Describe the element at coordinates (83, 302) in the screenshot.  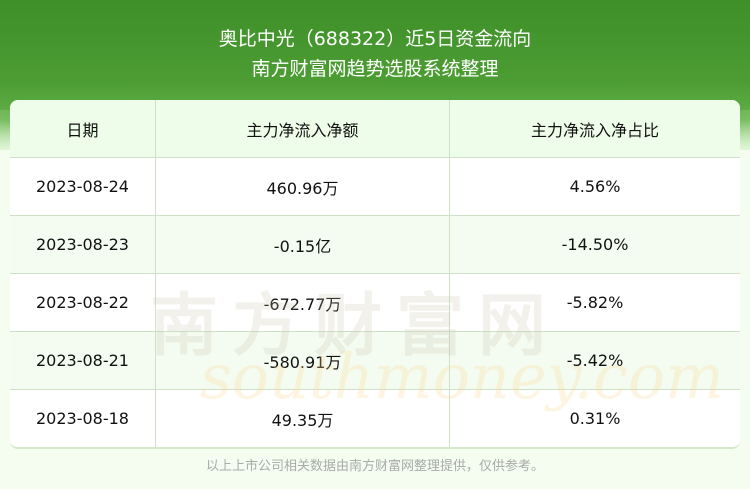
I see `cell-date: 2023-08-22` at that location.